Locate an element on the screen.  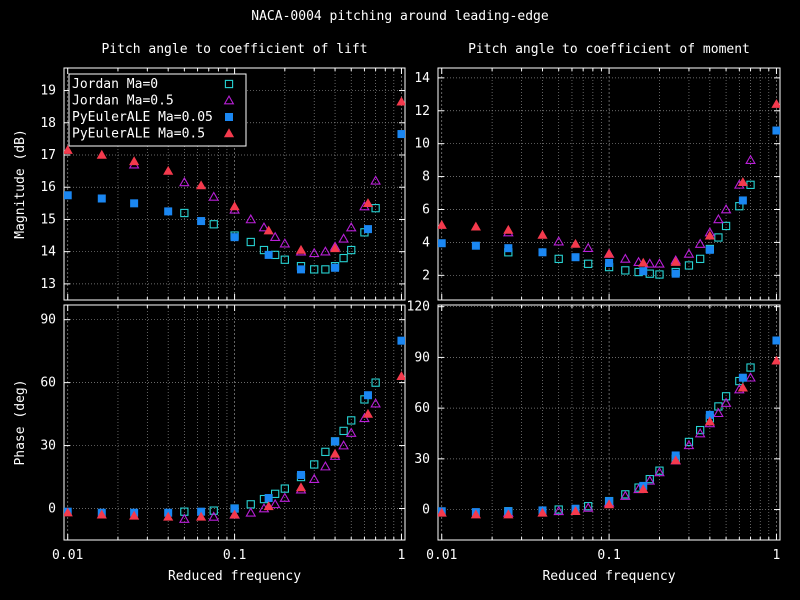
y-tick-label: 17 is located at coordinates (48, 155).